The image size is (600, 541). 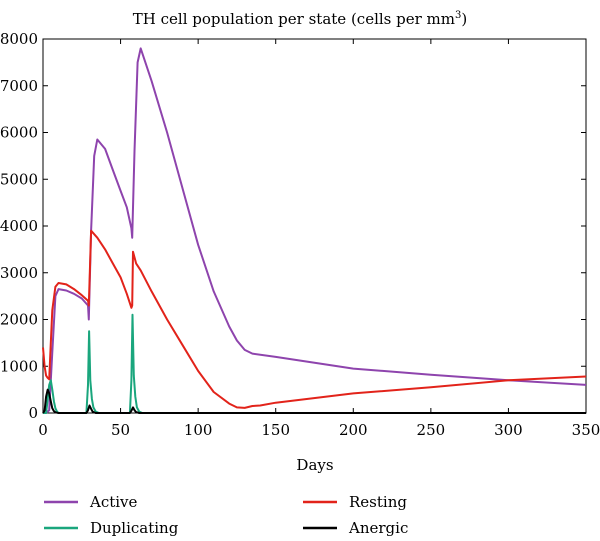 I want to click on x-tick-label: 350, so click(x=586, y=430).